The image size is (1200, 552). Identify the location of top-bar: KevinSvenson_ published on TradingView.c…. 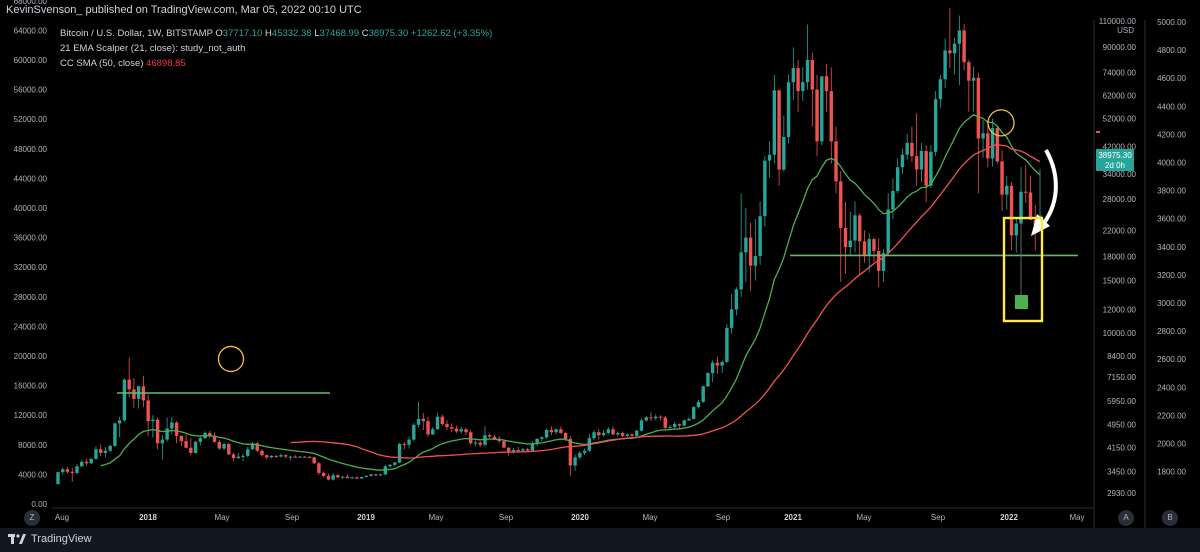
(600, 10).